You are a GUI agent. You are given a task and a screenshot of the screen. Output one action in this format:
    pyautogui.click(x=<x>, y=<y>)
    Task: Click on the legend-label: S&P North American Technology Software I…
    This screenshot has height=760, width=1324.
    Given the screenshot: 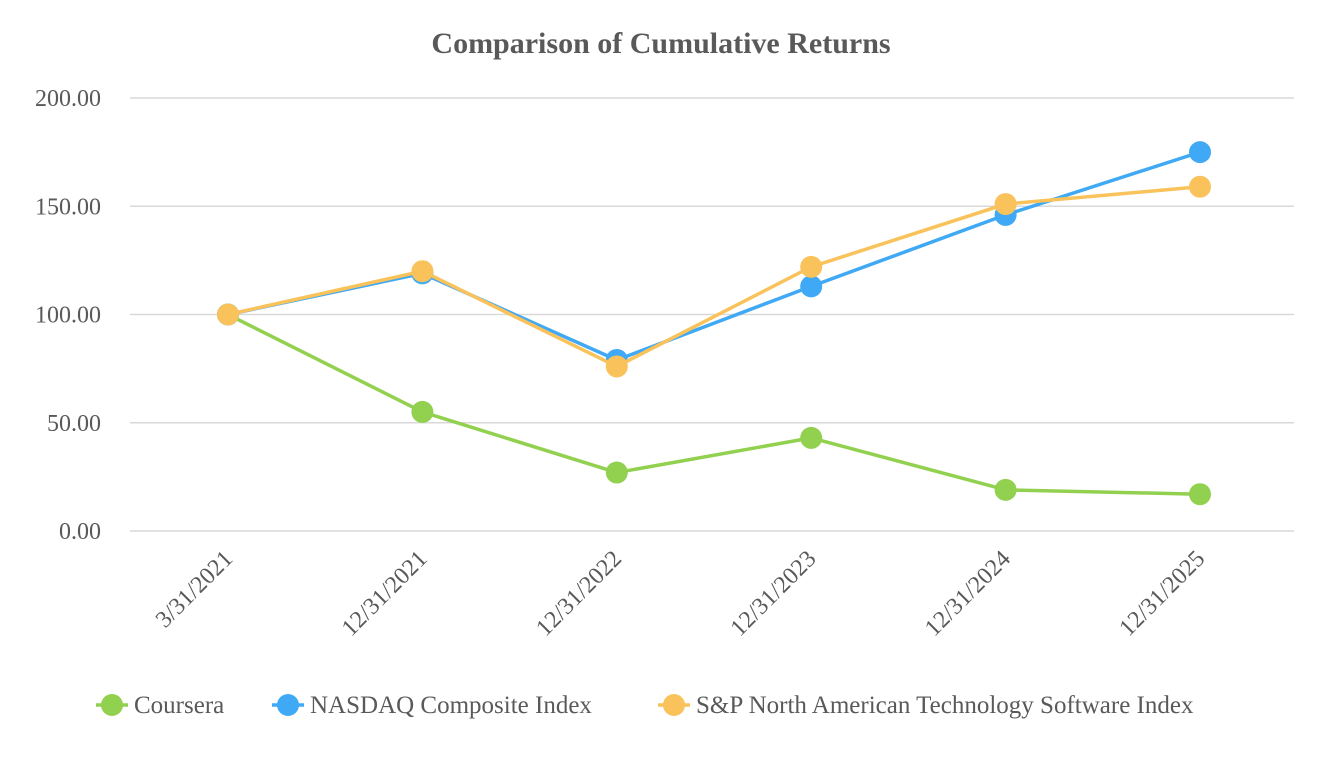 What is the action you would take?
    pyautogui.click(x=945, y=705)
    